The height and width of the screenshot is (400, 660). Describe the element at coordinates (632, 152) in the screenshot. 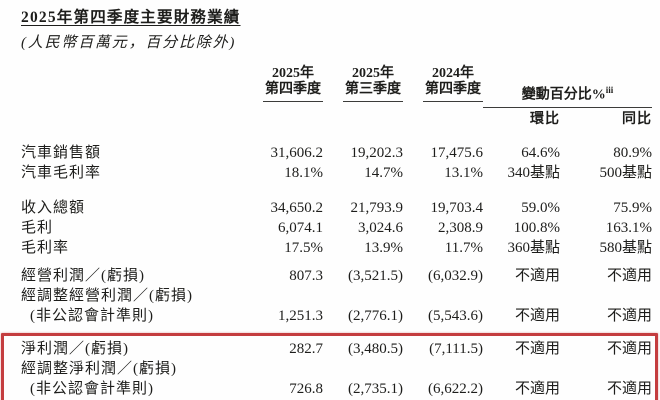

I see `cell-value: 80.9%` at that location.